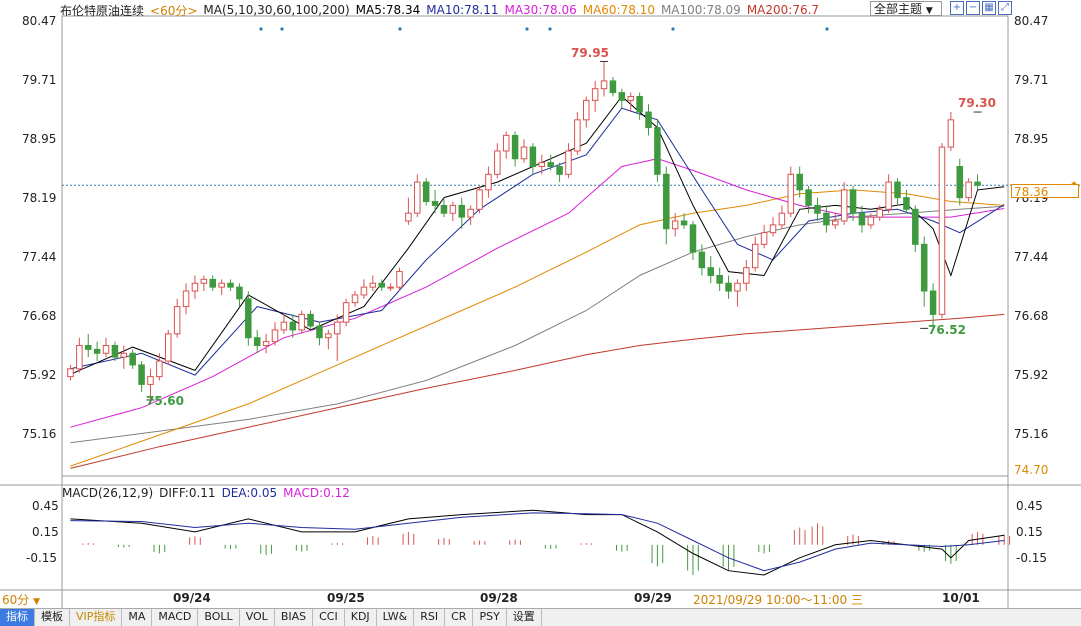 This screenshot has height=626, width=1081. Describe the element at coordinates (37, 602) in the screenshot. I see `chevron-down-icon: ▼` at that location.